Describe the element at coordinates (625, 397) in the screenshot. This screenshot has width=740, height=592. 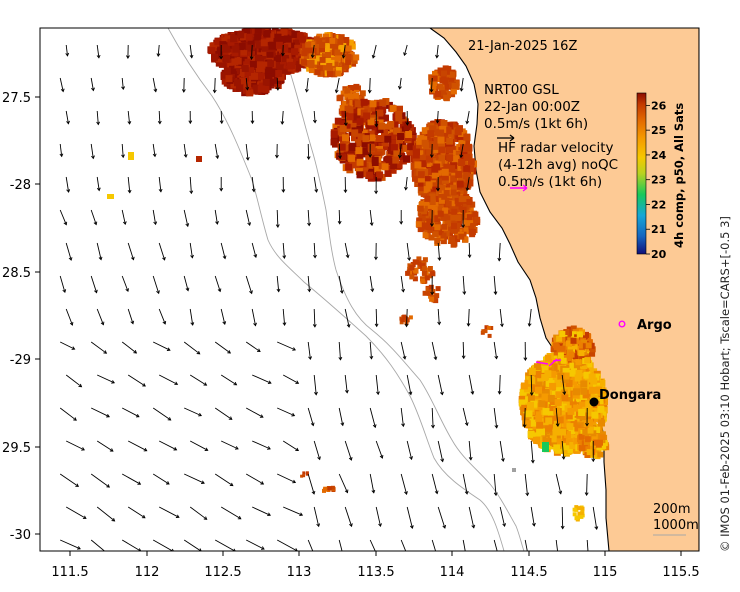
I see `place-dongara: Dongara` at that location.